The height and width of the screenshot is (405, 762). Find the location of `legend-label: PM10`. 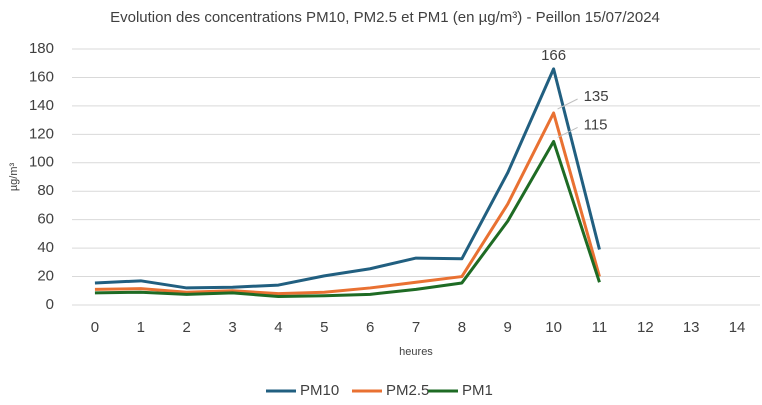

legend-label: PM10 is located at coordinates (319, 390).